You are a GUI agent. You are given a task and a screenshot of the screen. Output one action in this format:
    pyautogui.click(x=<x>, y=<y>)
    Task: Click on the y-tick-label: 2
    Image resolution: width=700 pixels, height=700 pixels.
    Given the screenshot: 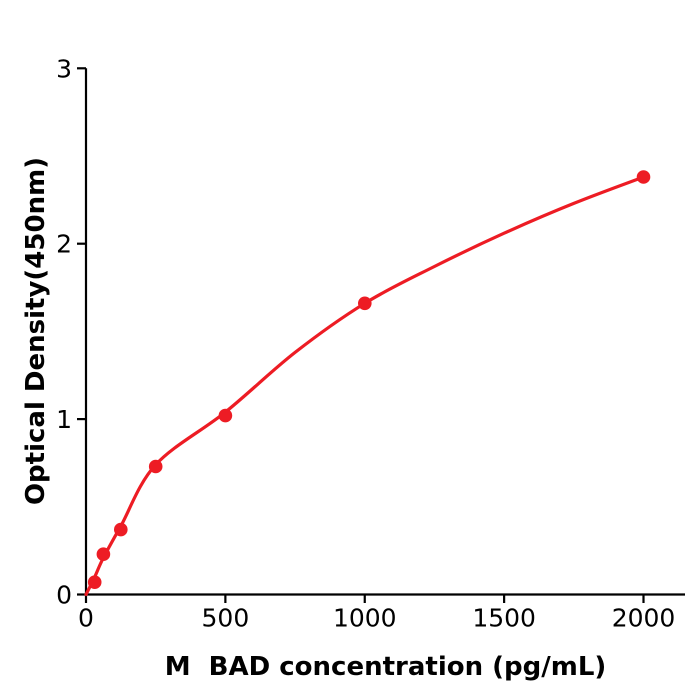 What is the action you would take?
    pyautogui.click(x=64, y=244)
    